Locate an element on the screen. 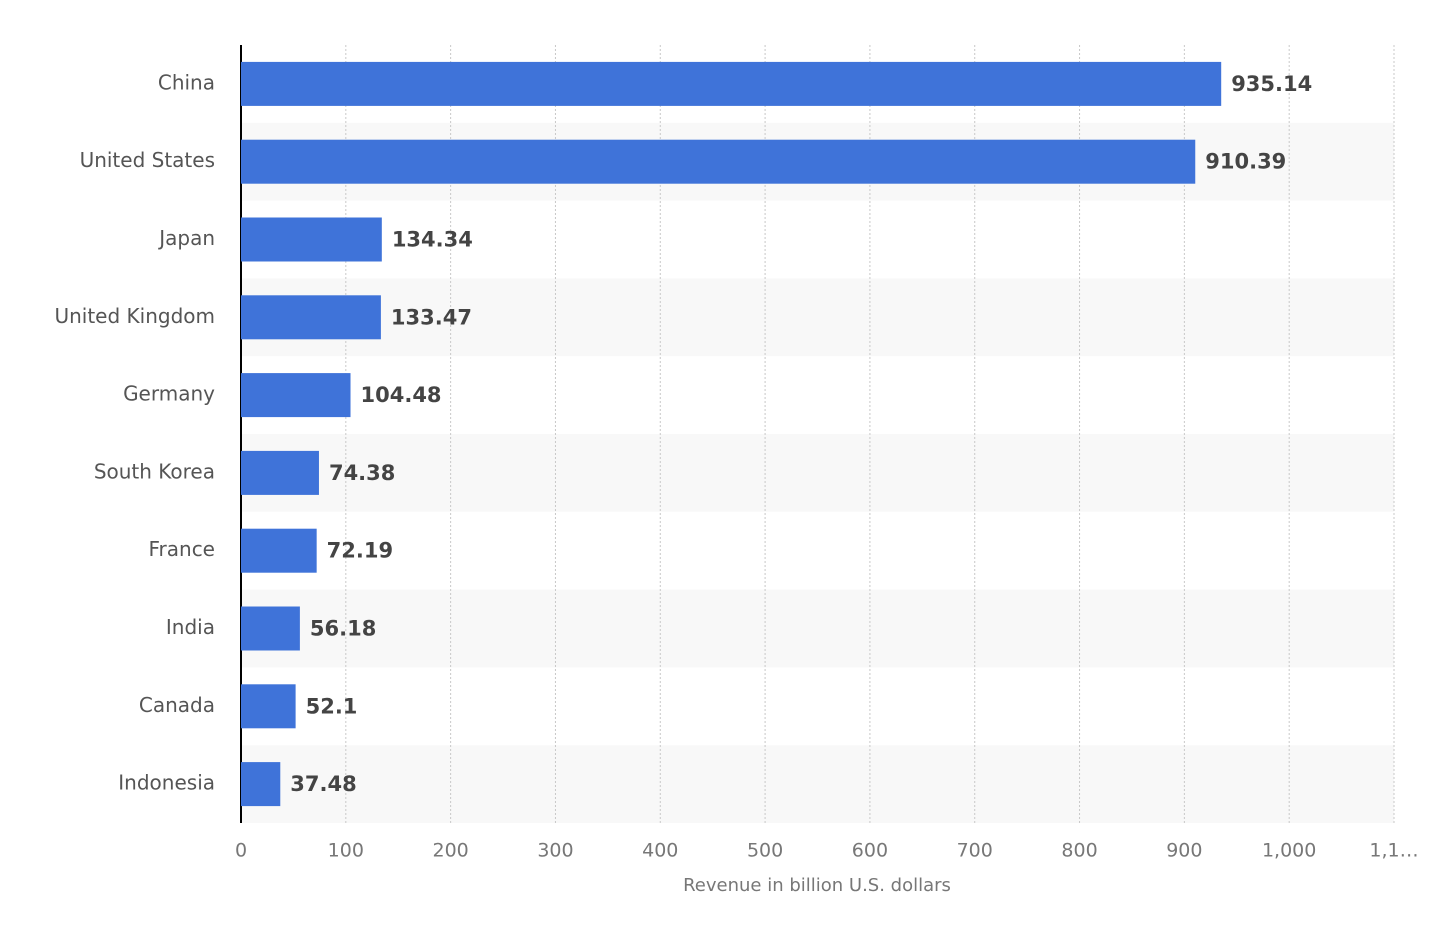 This screenshot has width=1450, height=926. x-tick-label: 1,000 is located at coordinates (1289, 851).